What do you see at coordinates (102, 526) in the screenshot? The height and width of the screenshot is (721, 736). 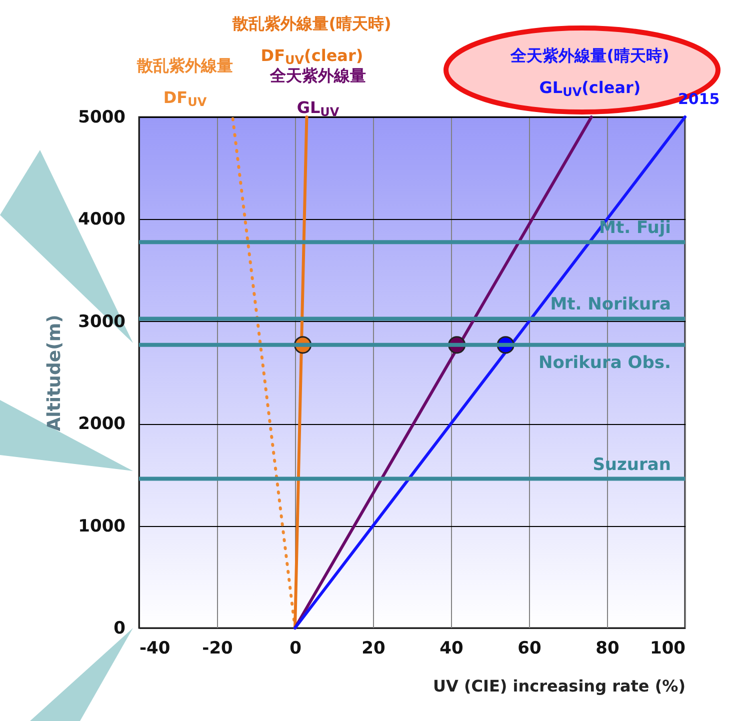 I see `y-tick-label: 1000` at bounding box center [102, 526].